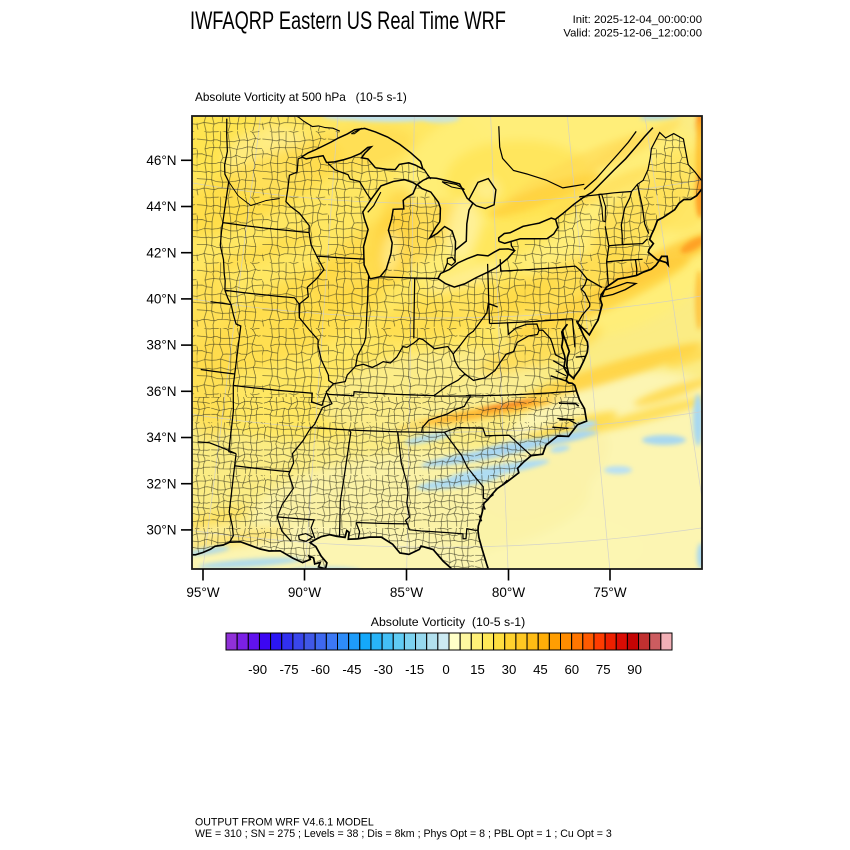  Describe the element at coordinates (284, 823) in the screenshot. I see `svg-text: OUTPUT FROM WRF V4.6.1 MODEL` at that location.